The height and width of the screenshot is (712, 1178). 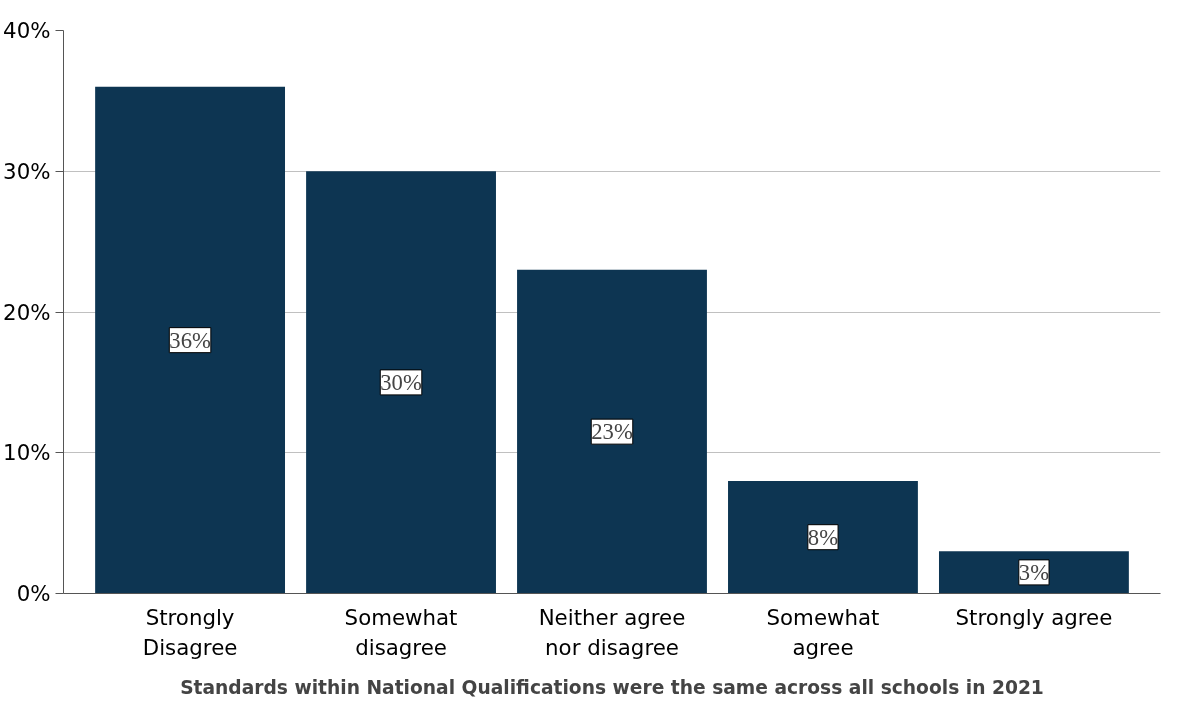 I want to click on y-tick-label: 10%, so click(x=27, y=453).